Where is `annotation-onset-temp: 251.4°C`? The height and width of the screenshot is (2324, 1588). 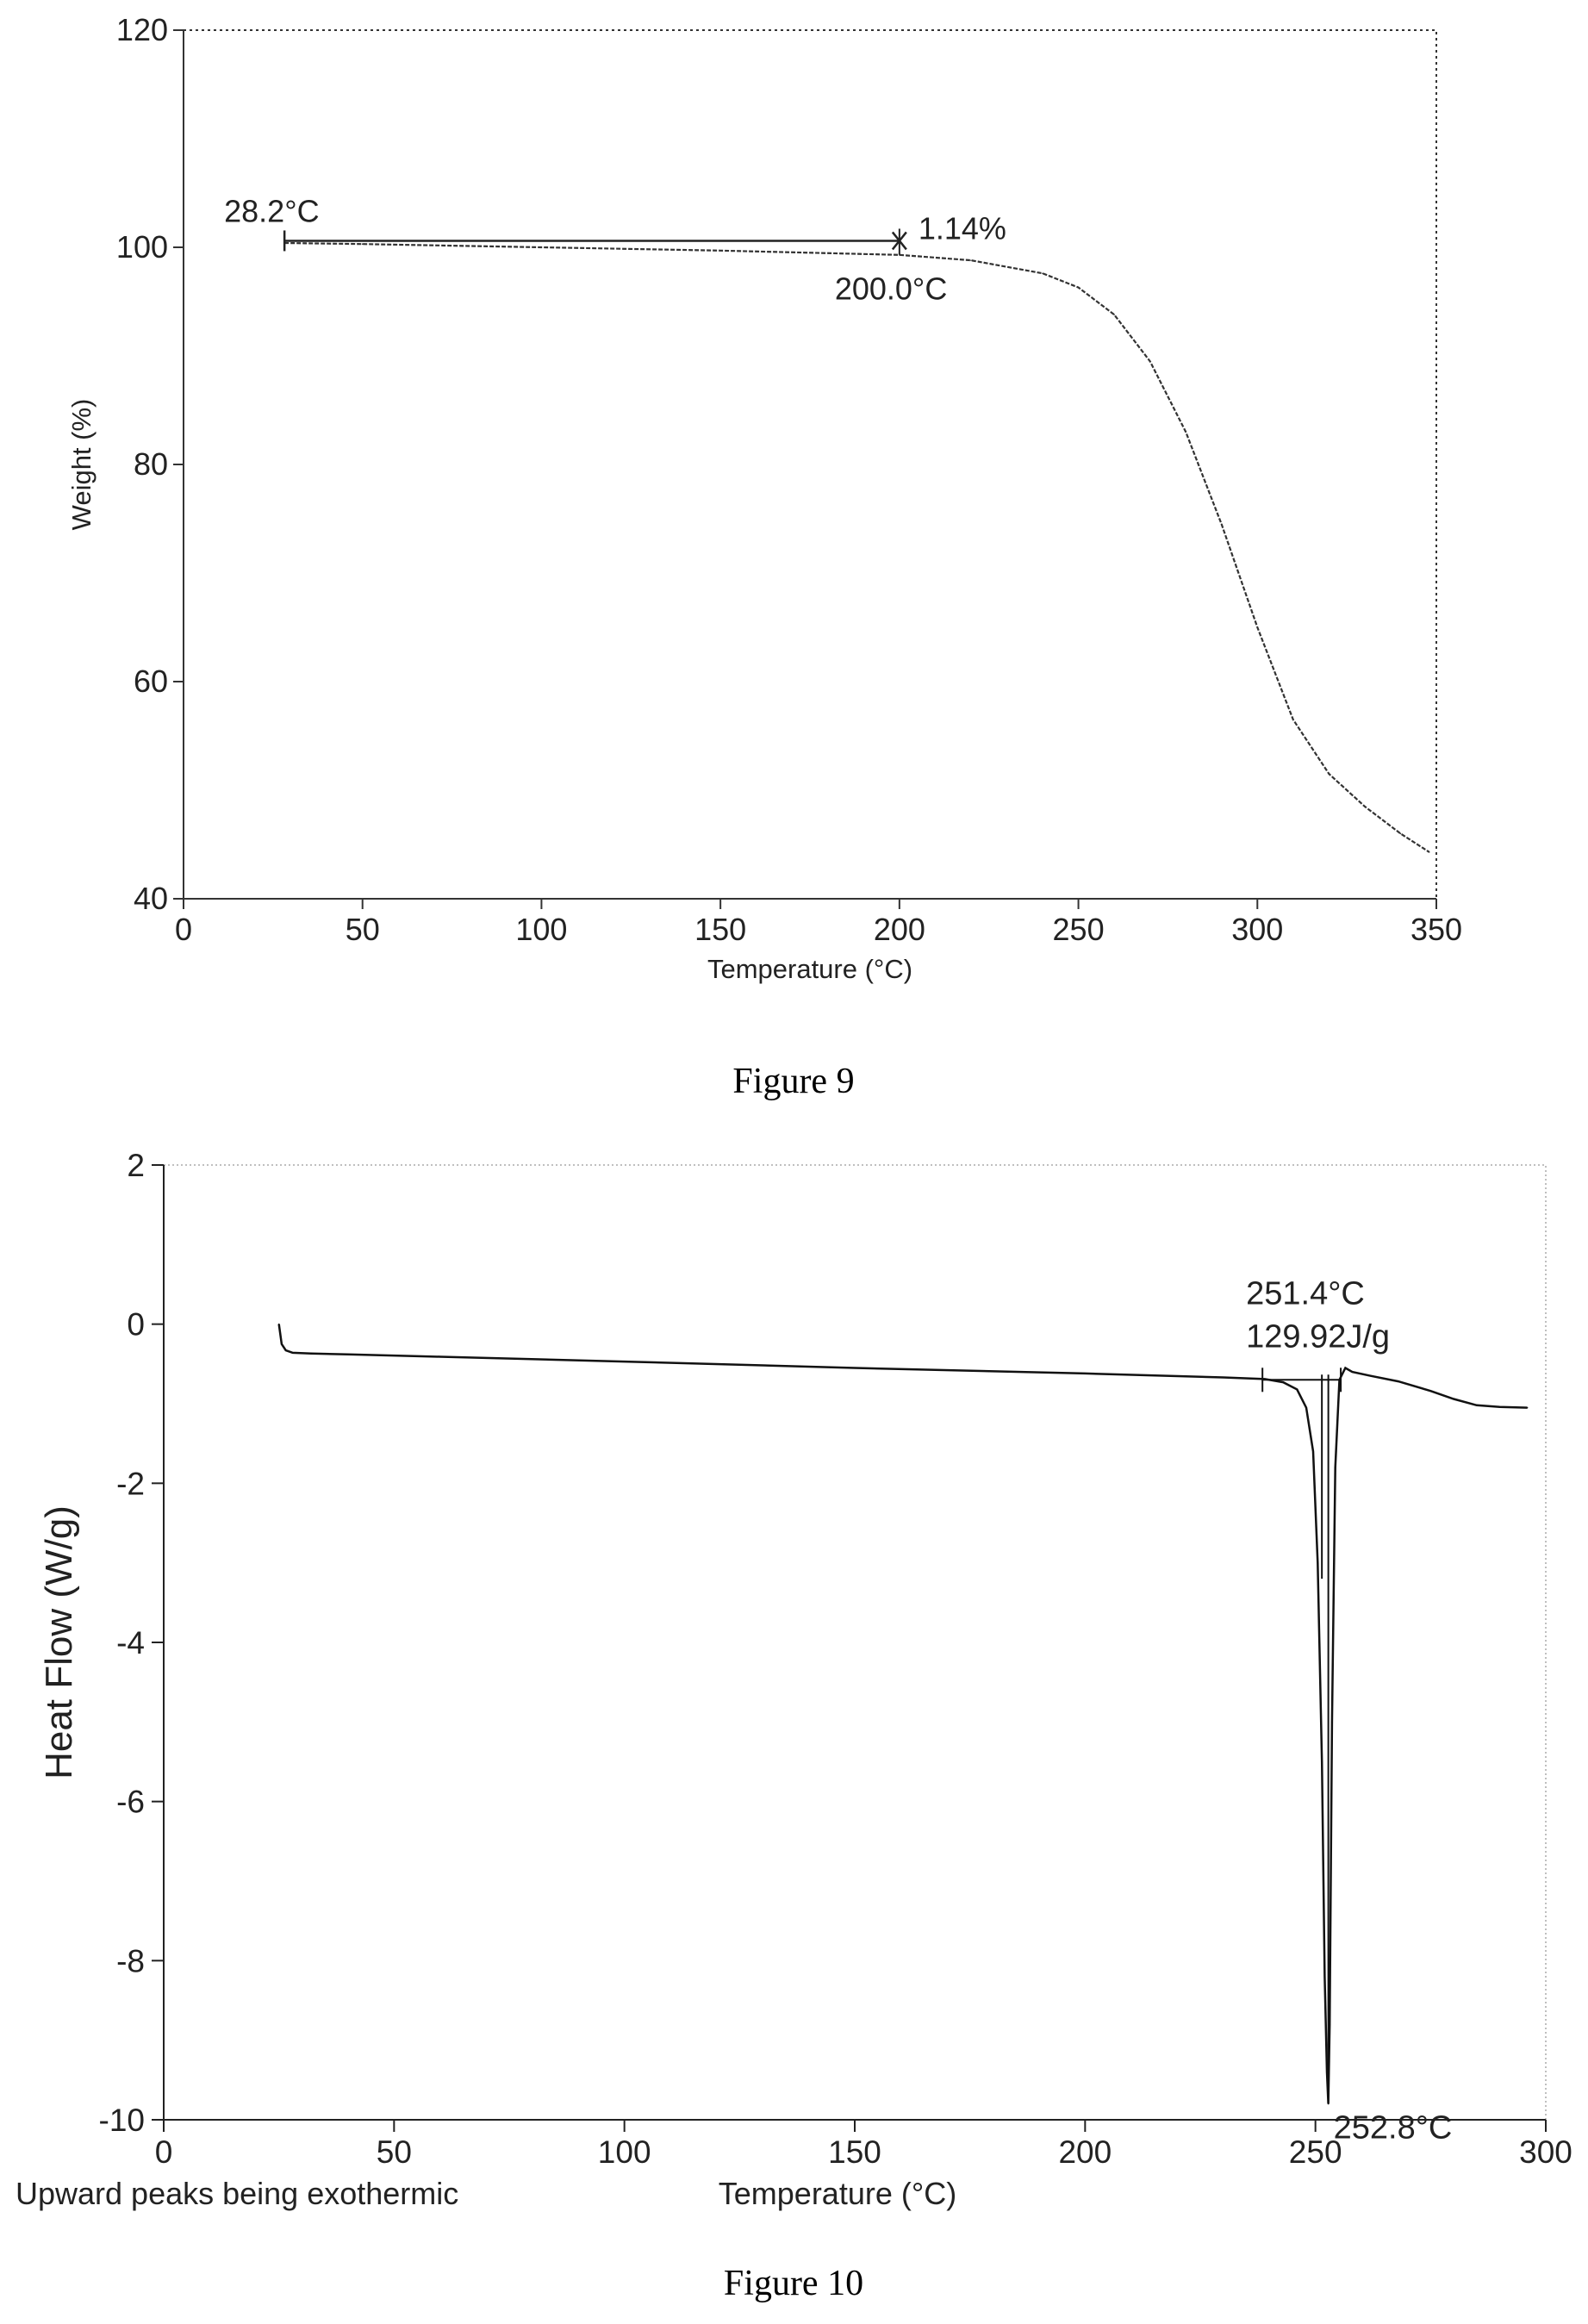
annotation-onset-temp: 251.4°C is located at coordinates (1305, 1293).